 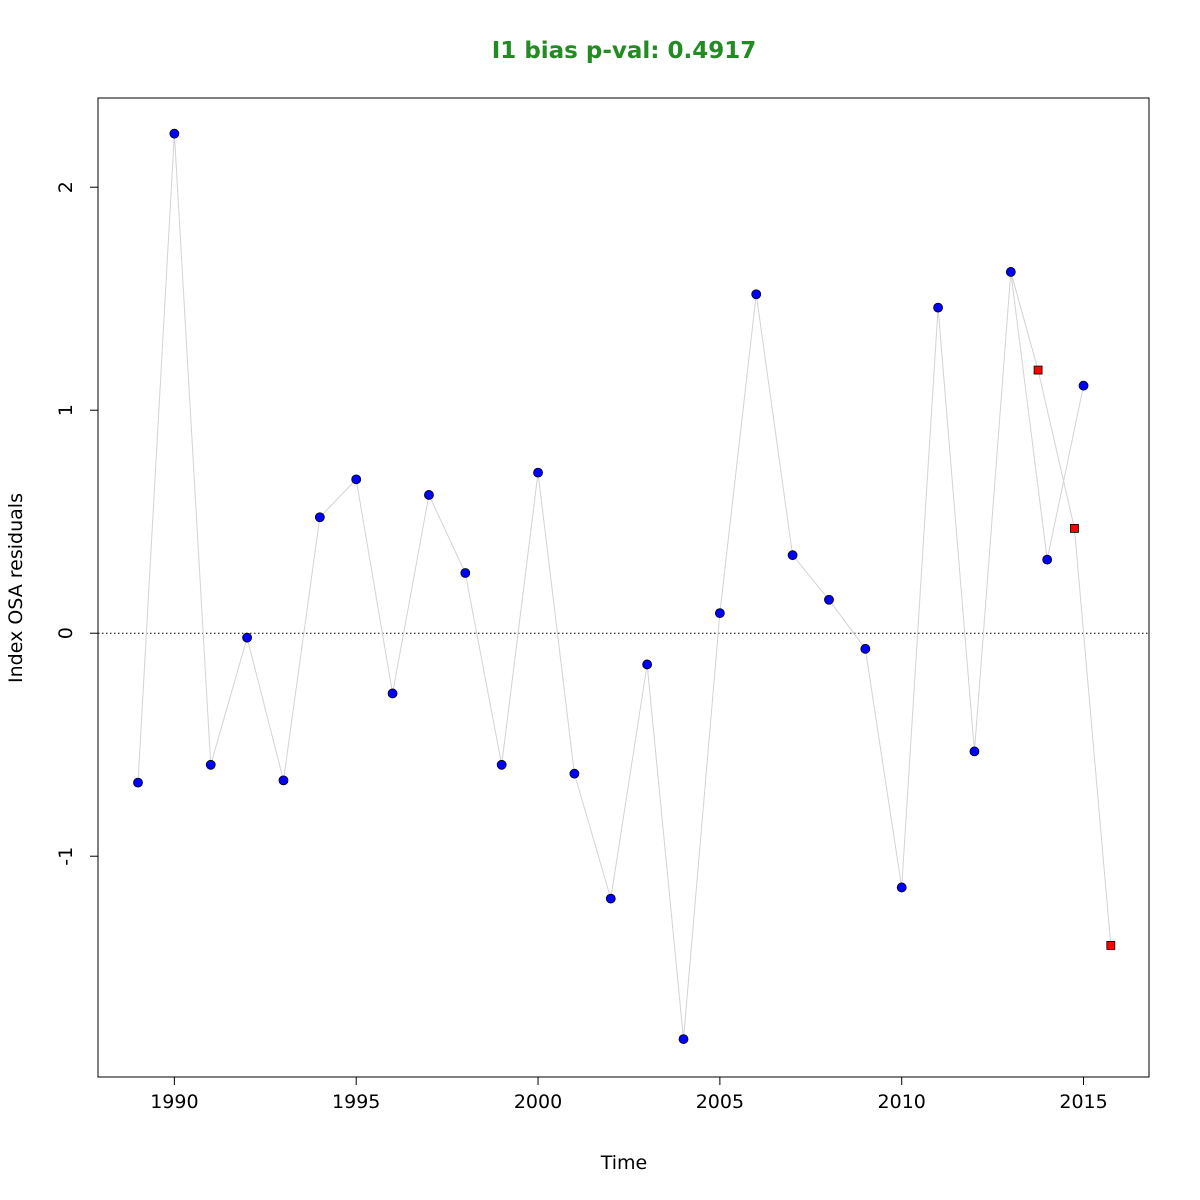 What do you see at coordinates (174, 1102) in the screenshot?
I see `x-tick-label: 1990` at bounding box center [174, 1102].